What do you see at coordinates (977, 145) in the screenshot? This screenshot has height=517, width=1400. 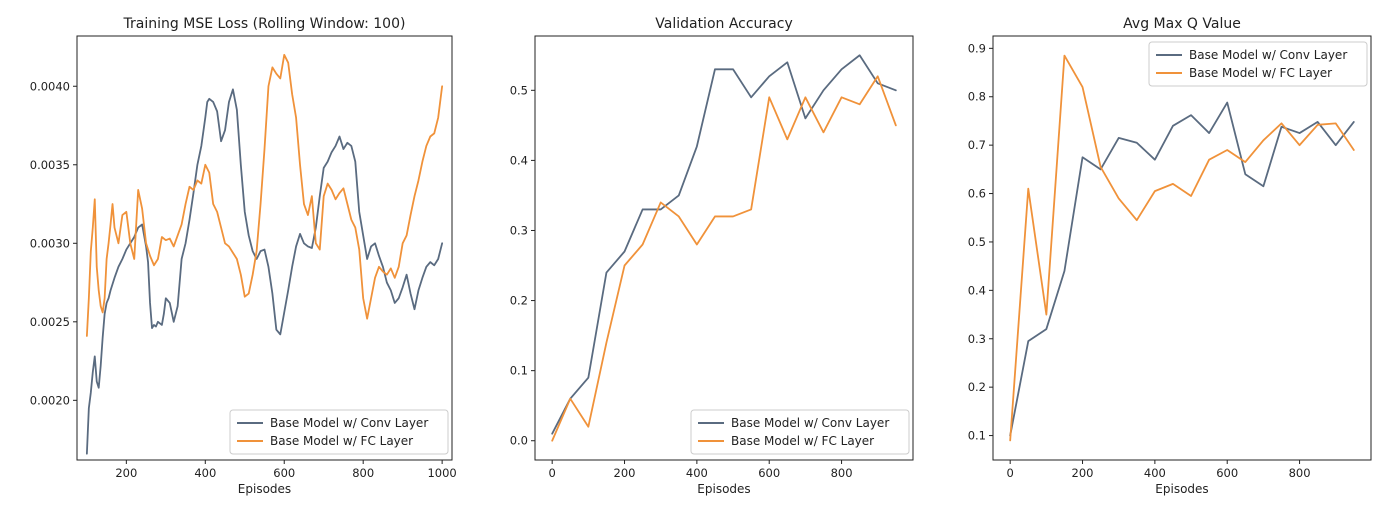 I see `y-tick-label: 0.7` at bounding box center [977, 145].